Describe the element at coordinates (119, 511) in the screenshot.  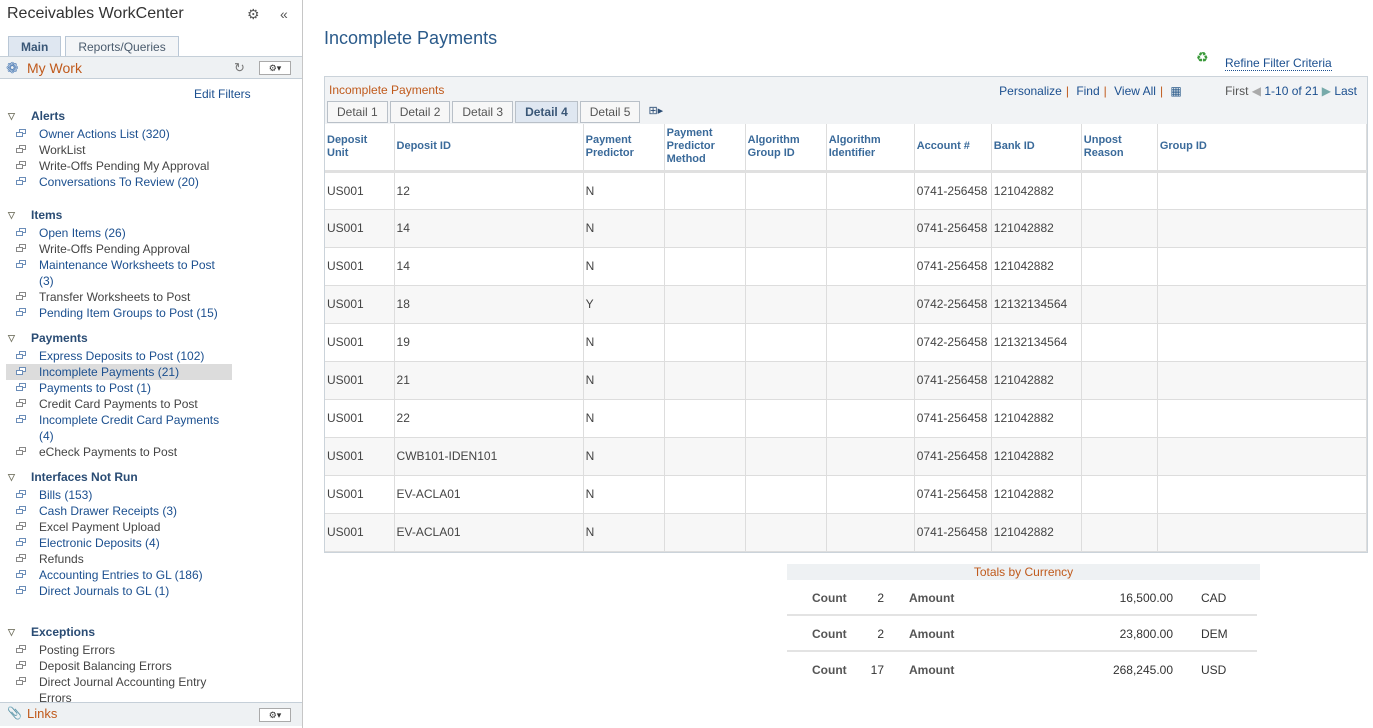
I see `sidebar-item: Cash Drawer Receipts (3)` at that location.